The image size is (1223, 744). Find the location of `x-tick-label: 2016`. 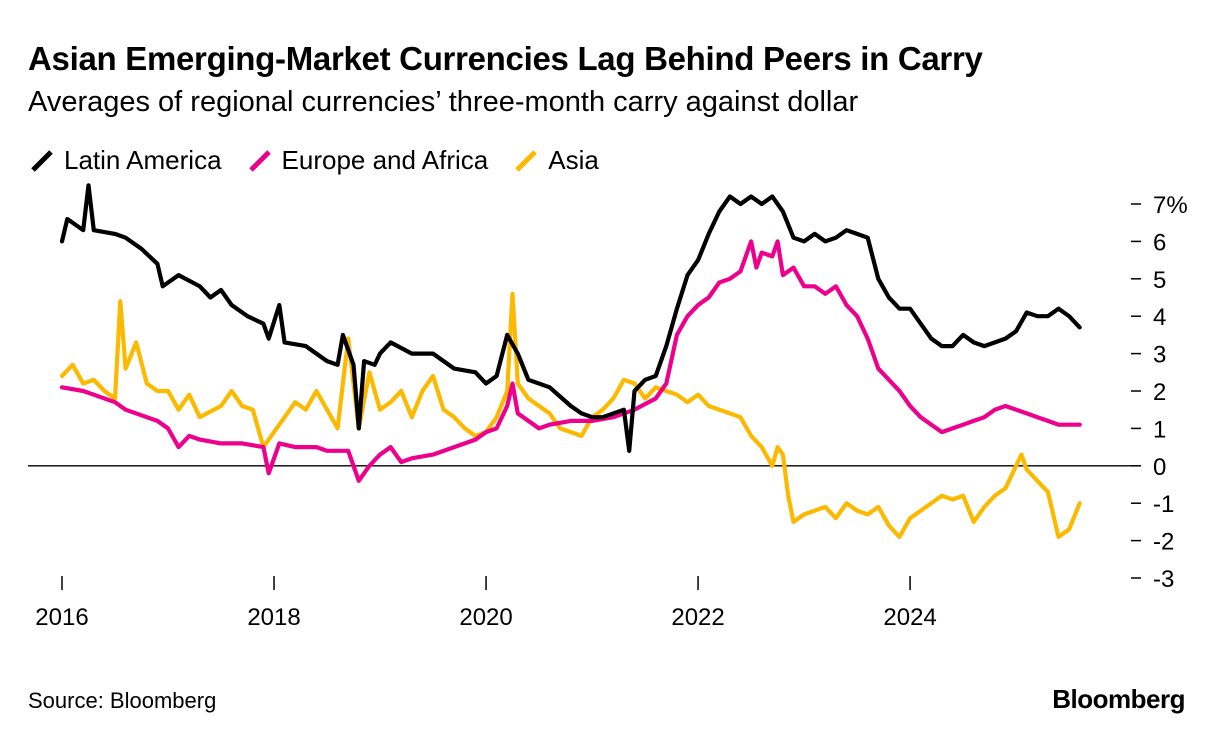

x-tick-label: 2016 is located at coordinates (61, 617).